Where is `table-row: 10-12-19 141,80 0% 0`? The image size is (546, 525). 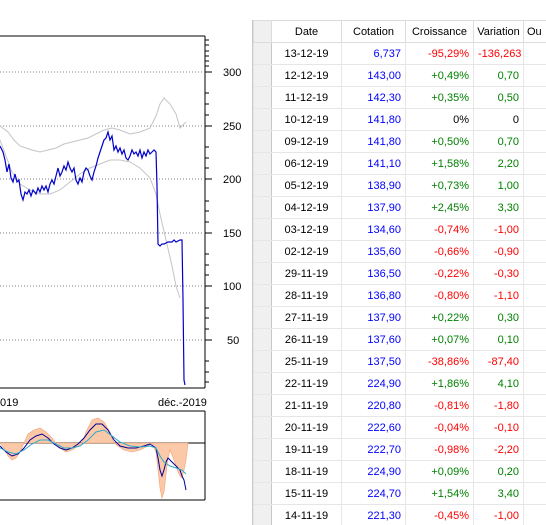
table-row: 10-12-19 141,80 0% 0 is located at coordinates (399, 119).